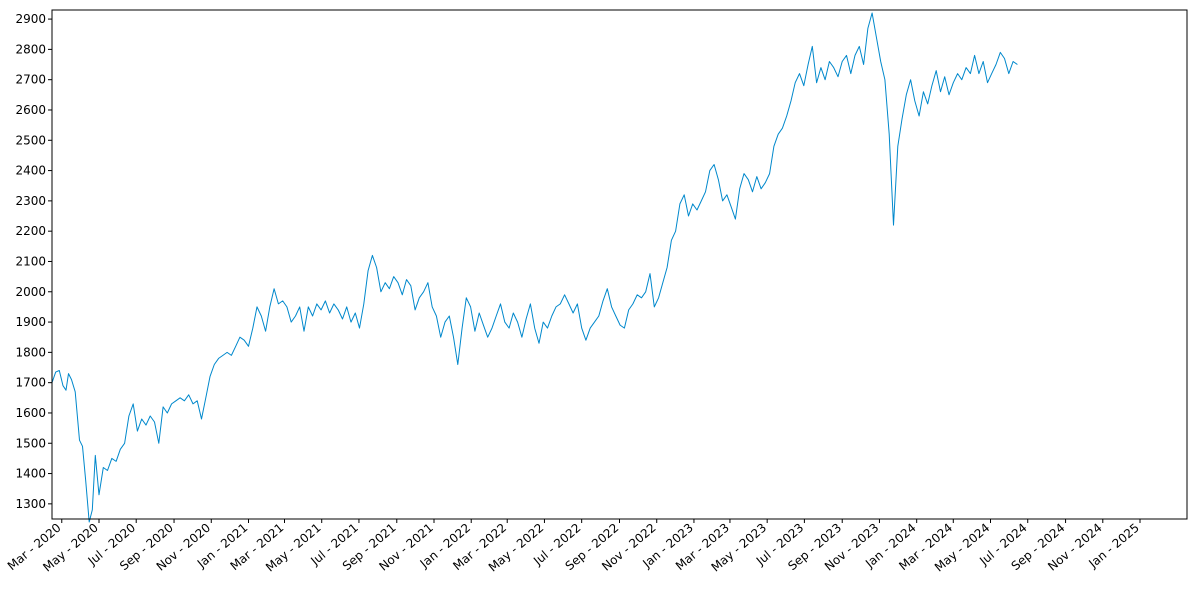  Describe the element at coordinates (30, 504) in the screenshot. I see `y-tick-label: 1300` at that location.